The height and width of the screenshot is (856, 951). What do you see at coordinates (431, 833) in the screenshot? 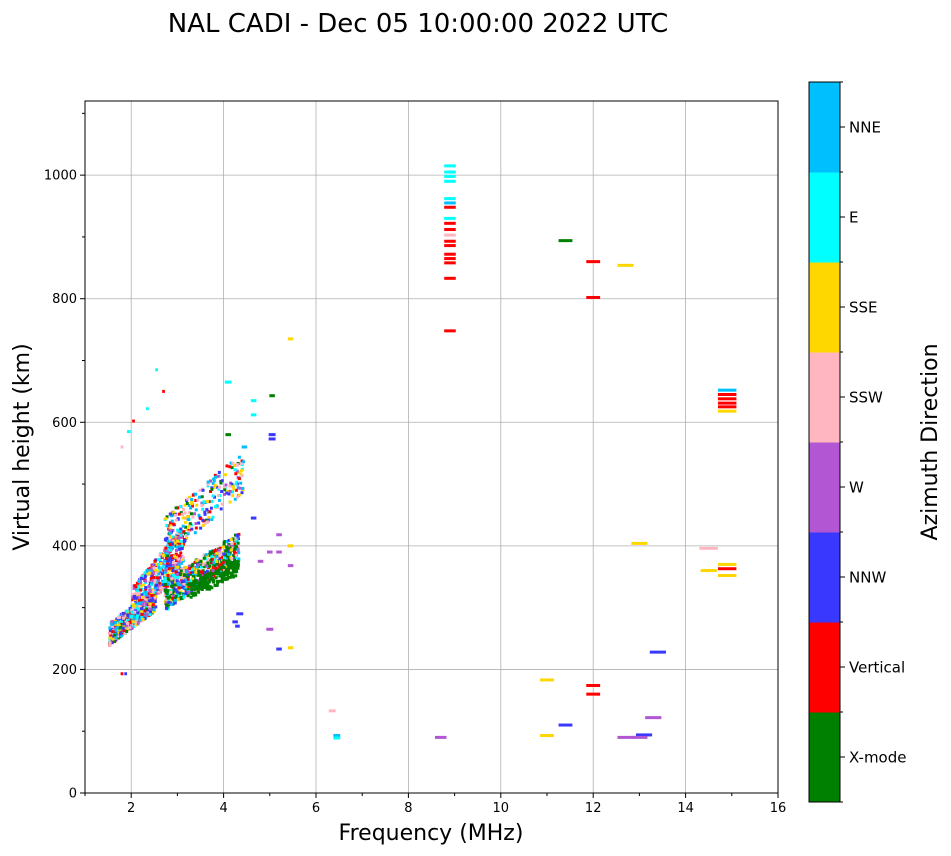
I see `x-axis-label: Frequency (MHz)` at bounding box center [431, 833].